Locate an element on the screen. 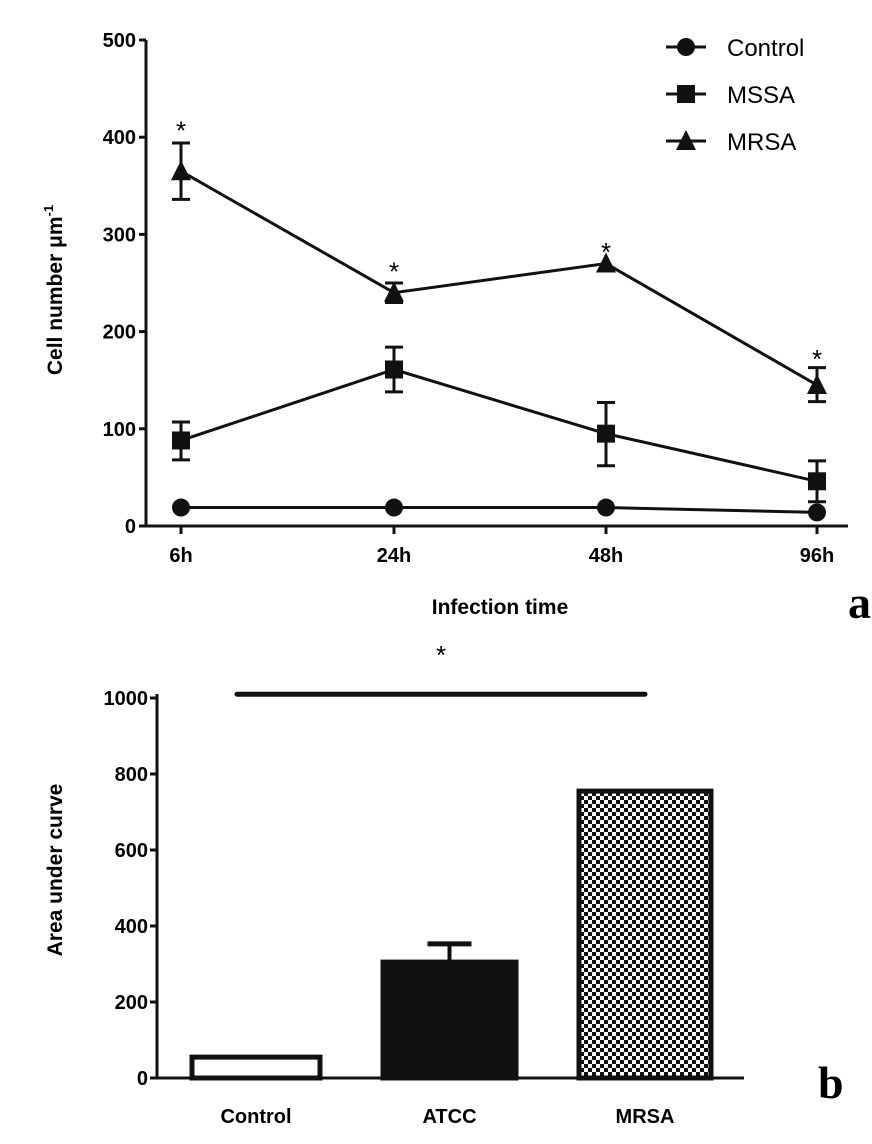  series-line-mssa is located at coordinates (499, 425).